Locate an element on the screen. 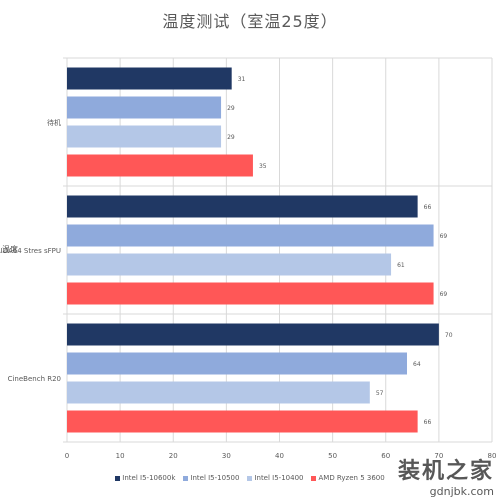 Image resolution: width=500 pixels, height=500 pixels. x-tick-label: 30 is located at coordinates (226, 456).